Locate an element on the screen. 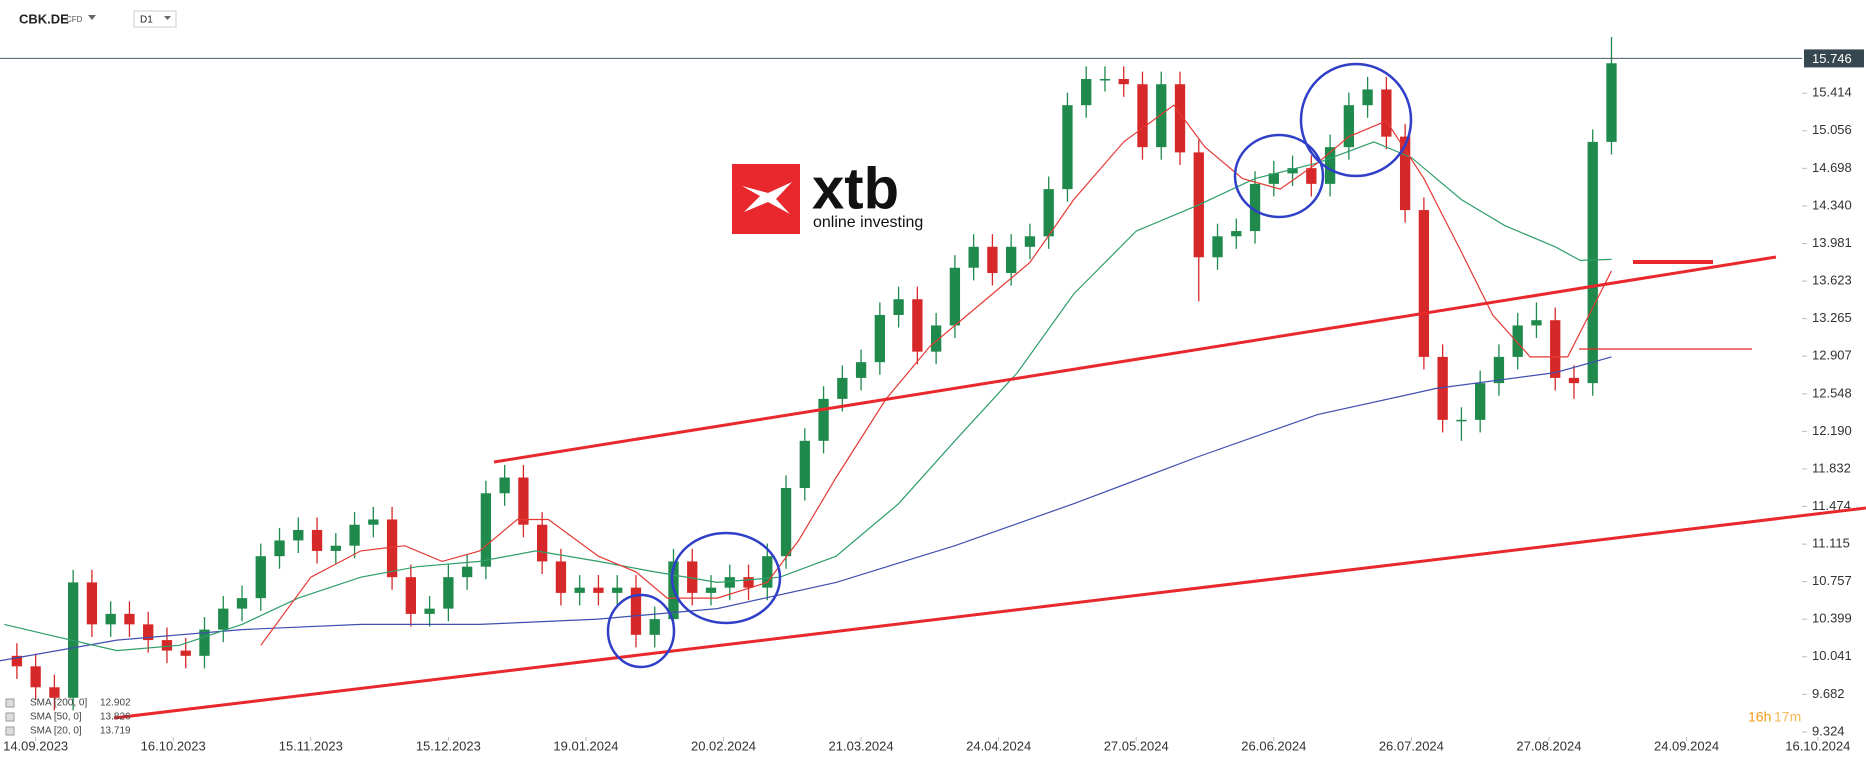 This screenshot has height=759, width=1866. y-tick-label: 10.041 is located at coordinates (1832, 655).